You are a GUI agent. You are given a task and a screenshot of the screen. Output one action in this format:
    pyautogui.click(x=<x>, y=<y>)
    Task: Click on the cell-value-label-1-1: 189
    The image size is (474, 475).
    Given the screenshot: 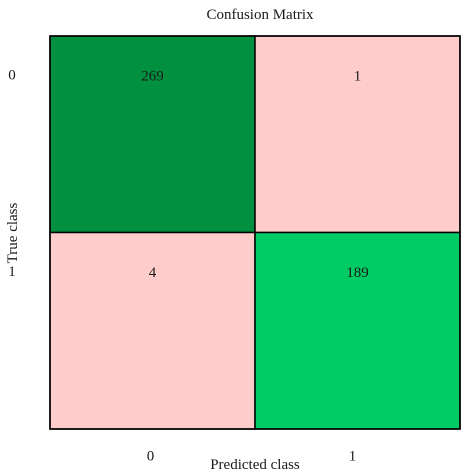 What is the action you would take?
    pyautogui.click(x=357, y=273)
    